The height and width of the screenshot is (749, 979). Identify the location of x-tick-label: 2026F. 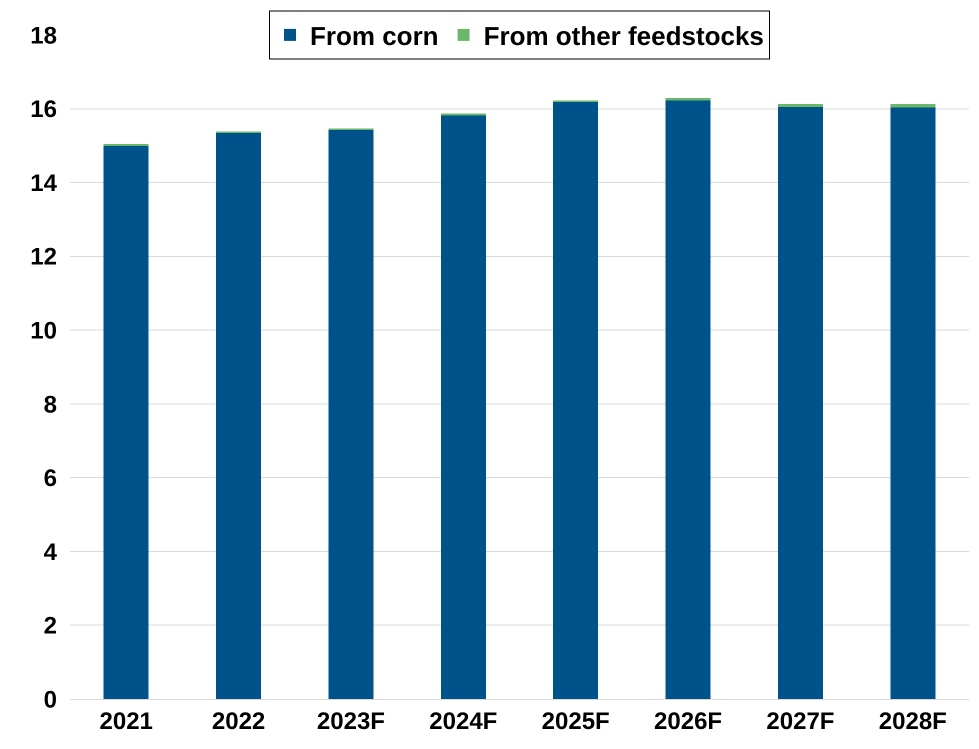
(688, 721).